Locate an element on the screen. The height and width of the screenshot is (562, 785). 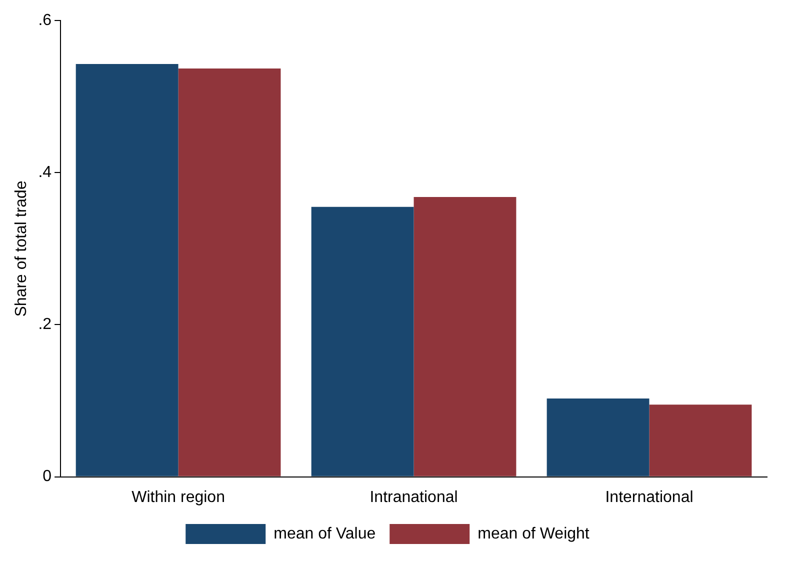
legend-label: mean of Weight is located at coordinates (534, 533).